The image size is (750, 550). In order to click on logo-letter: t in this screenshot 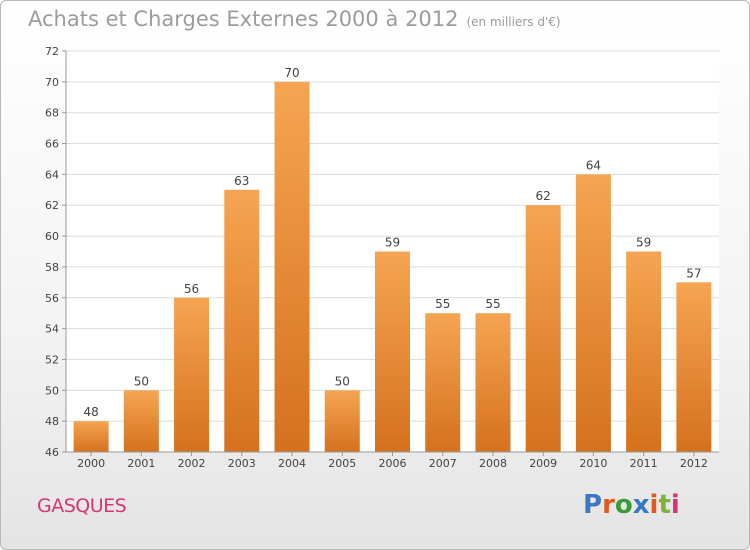, I will do `click(664, 505)`.